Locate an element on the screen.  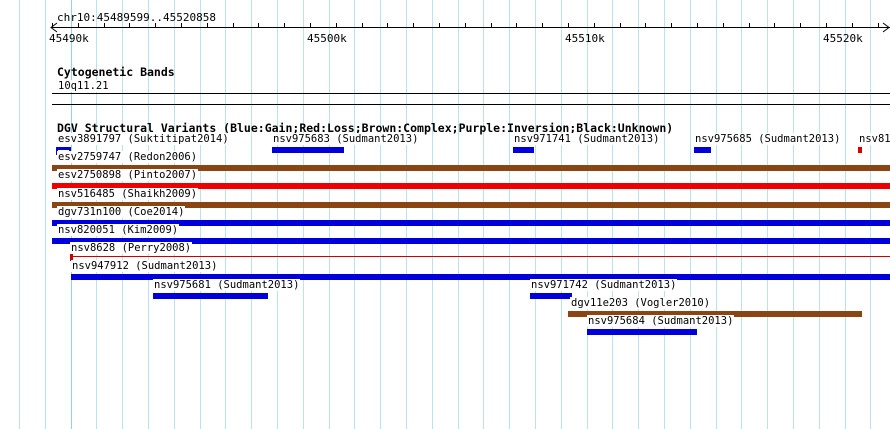
ruler-tick-label: 45520k is located at coordinates (843, 38).